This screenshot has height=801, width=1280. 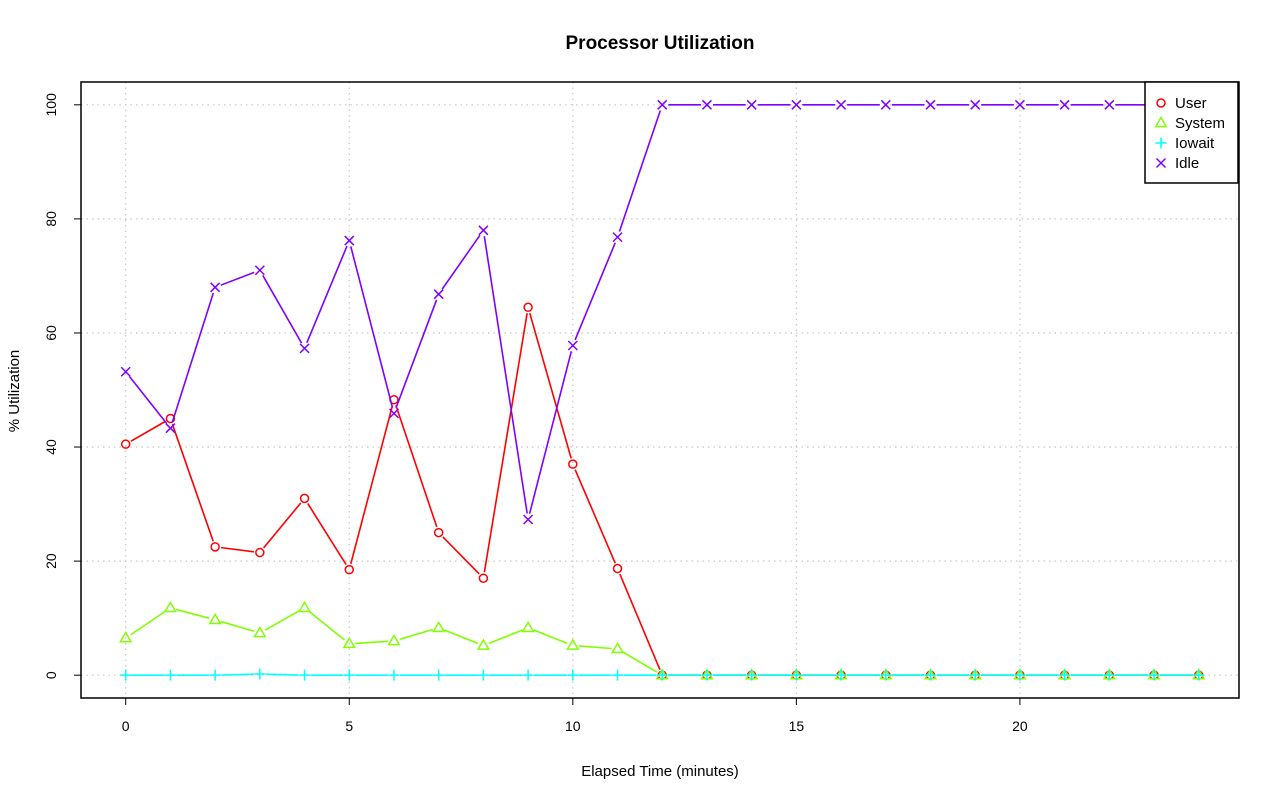 I want to click on x-tick-label: 5, so click(x=349, y=726).